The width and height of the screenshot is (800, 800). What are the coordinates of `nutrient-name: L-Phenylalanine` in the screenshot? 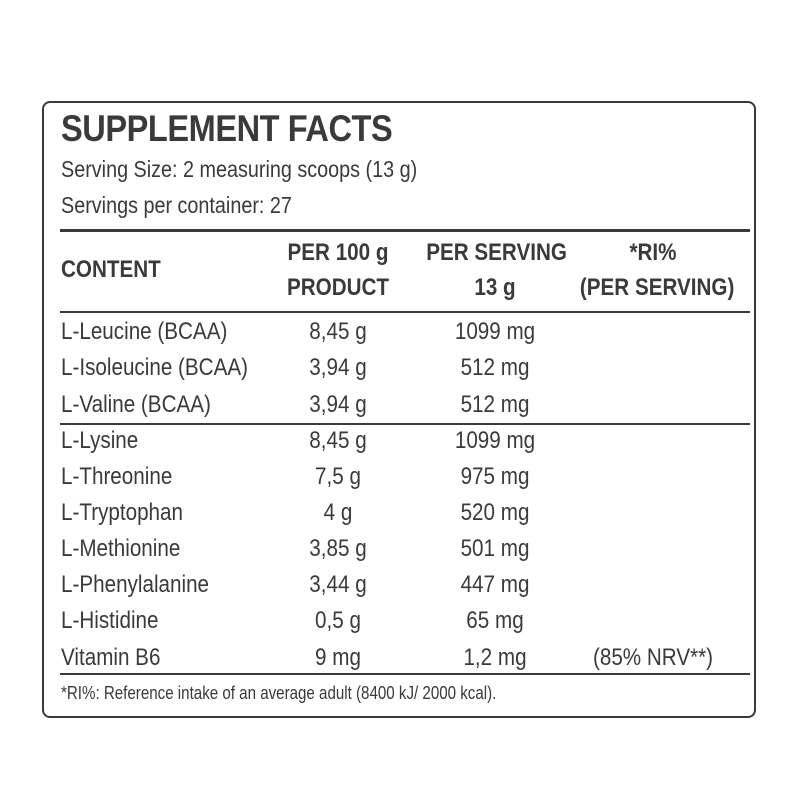 It's located at (135, 584).